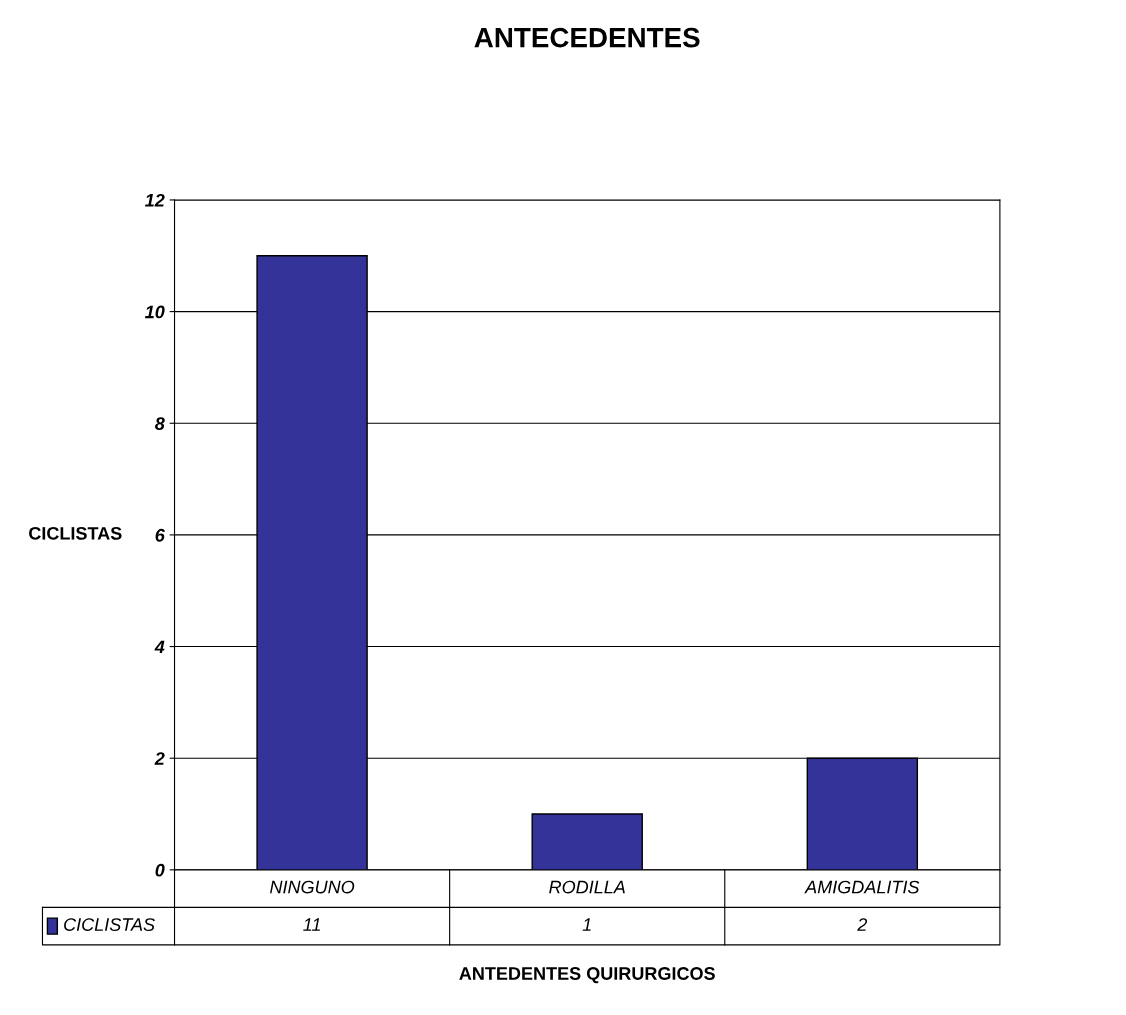  Describe the element at coordinates (160, 535) in the screenshot. I see `y-tick-label: 6` at that location.